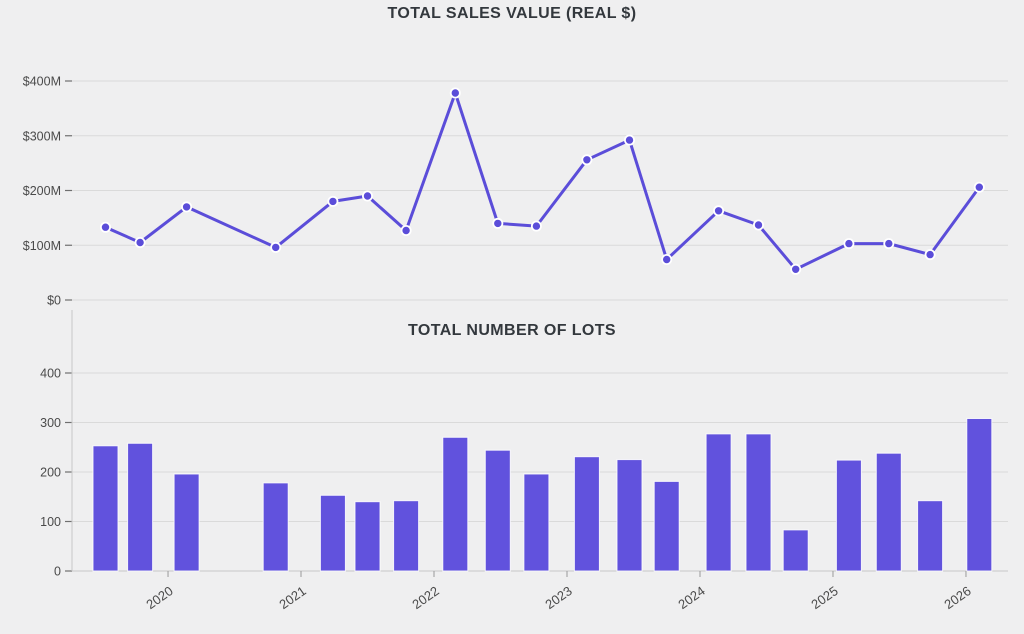  Describe the element at coordinates (42, 136) in the screenshot. I see `y-axis-label: $300M` at that location.